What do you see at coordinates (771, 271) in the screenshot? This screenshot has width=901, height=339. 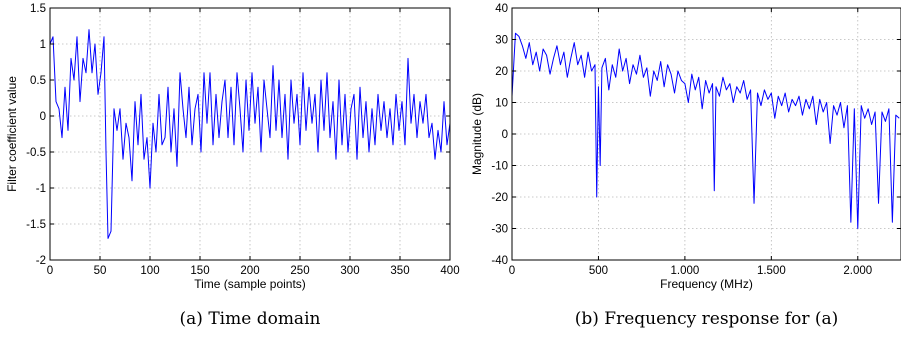 I see `x-tick-label-3: 1.500` at bounding box center [771, 271].